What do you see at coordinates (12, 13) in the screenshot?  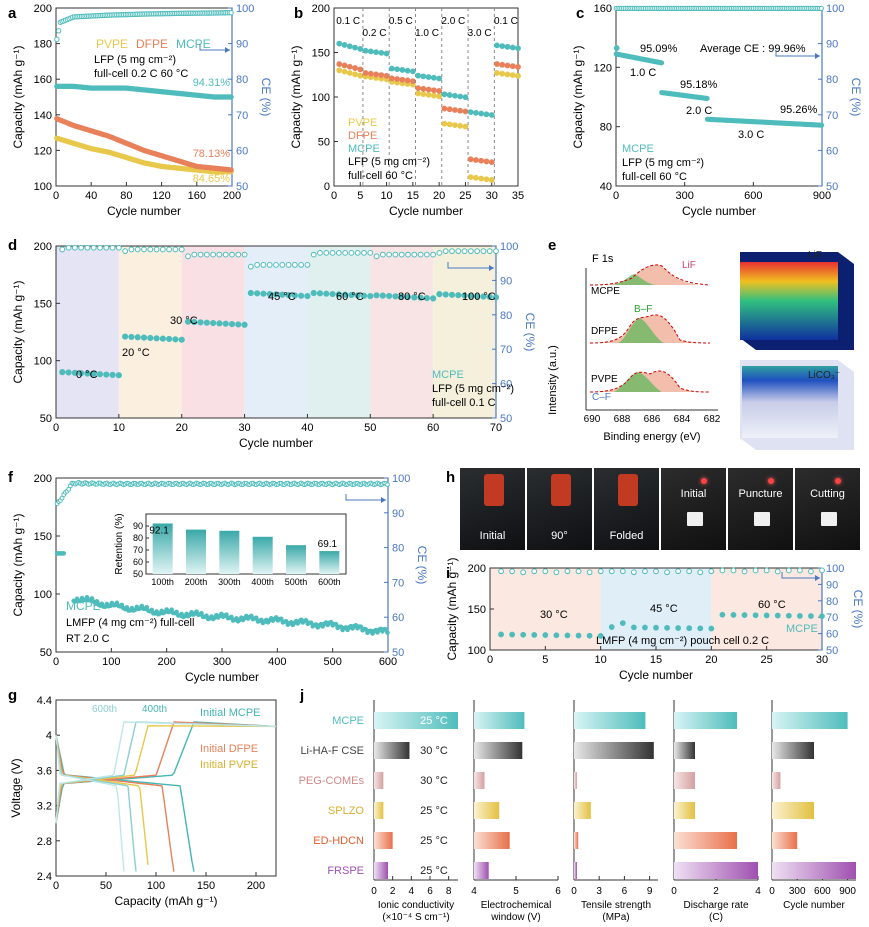 I see `panel-label-a: a` at bounding box center [12, 13].